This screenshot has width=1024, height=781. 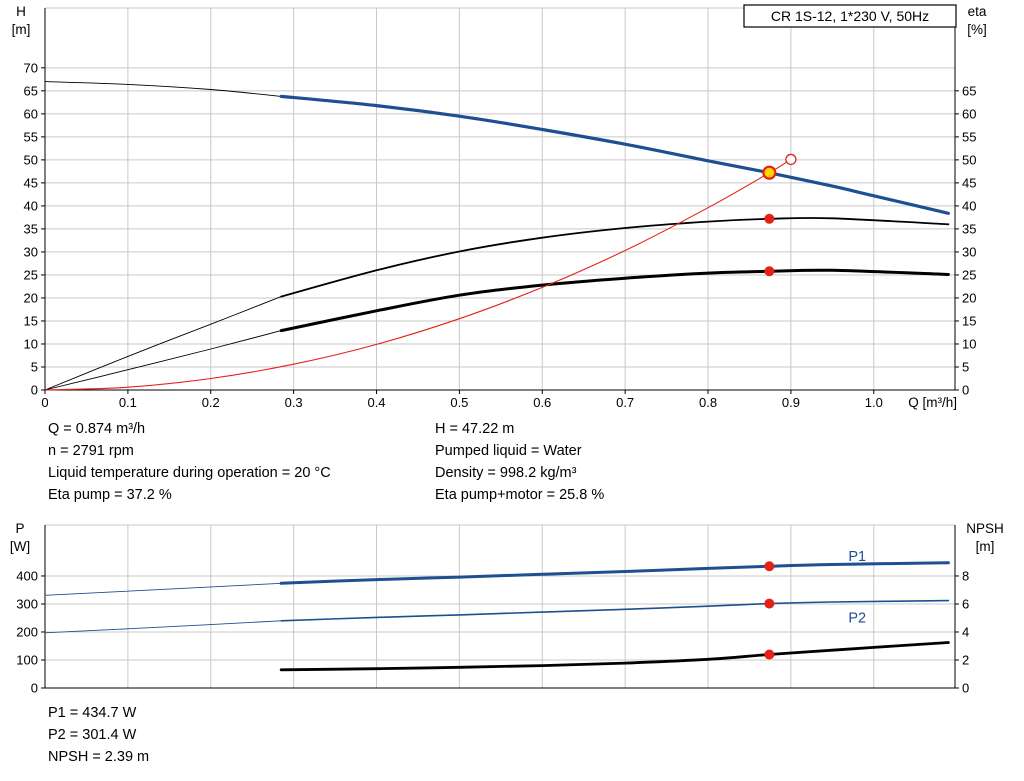 I want to click on x-tick-label: 0.7, so click(x=625, y=402).